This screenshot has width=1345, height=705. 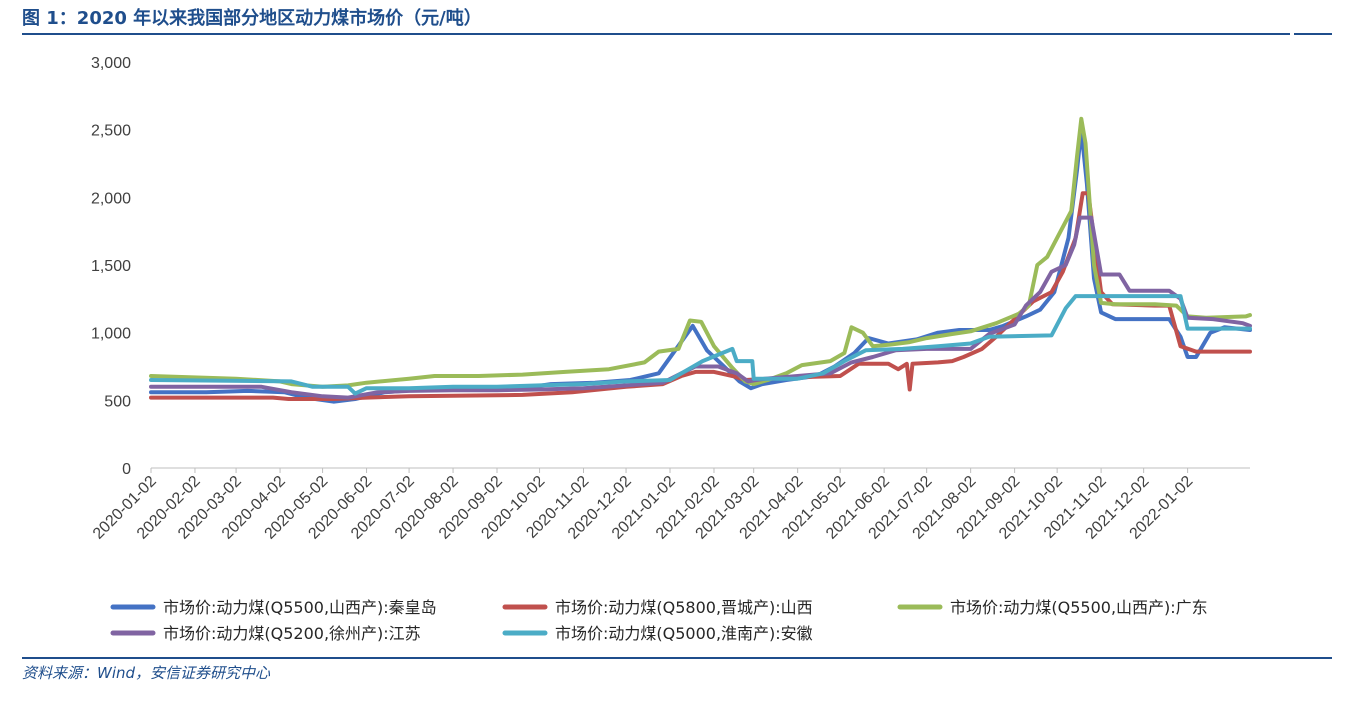 I want to click on y-tick-label: 500, so click(x=117, y=401).